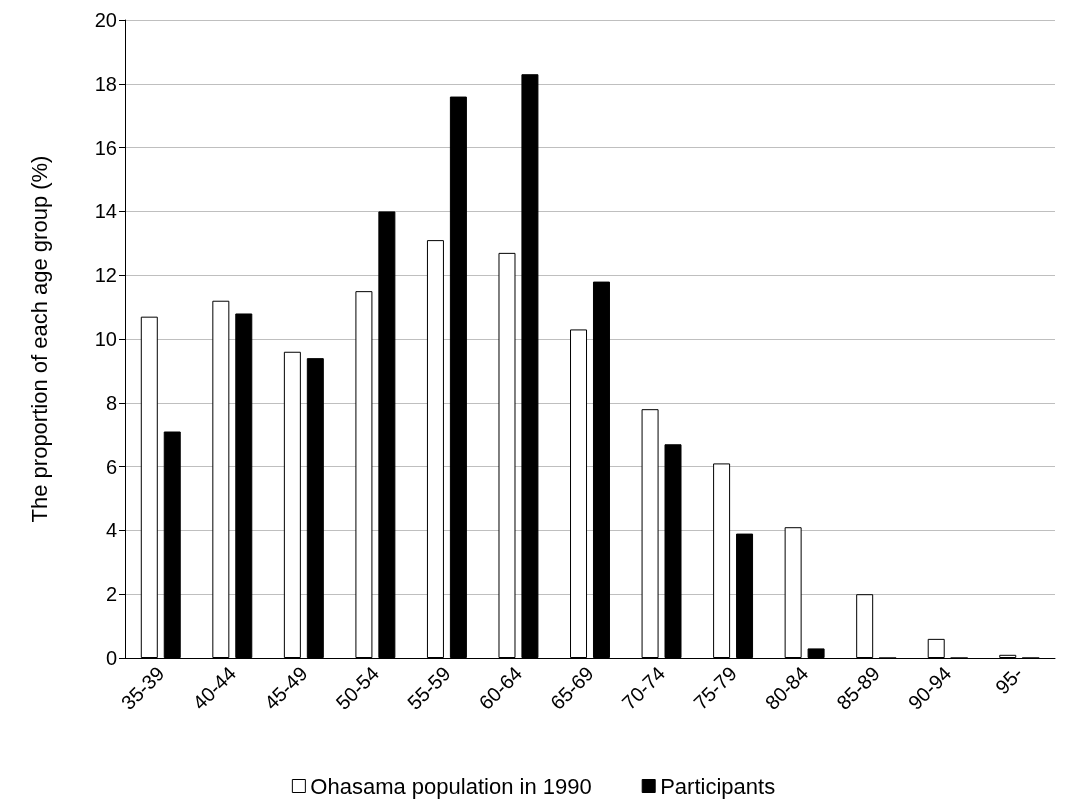  What do you see at coordinates (105, 83) in the screenshot?
I see `y-tick-label: 18` at bounding box center [105, 83].